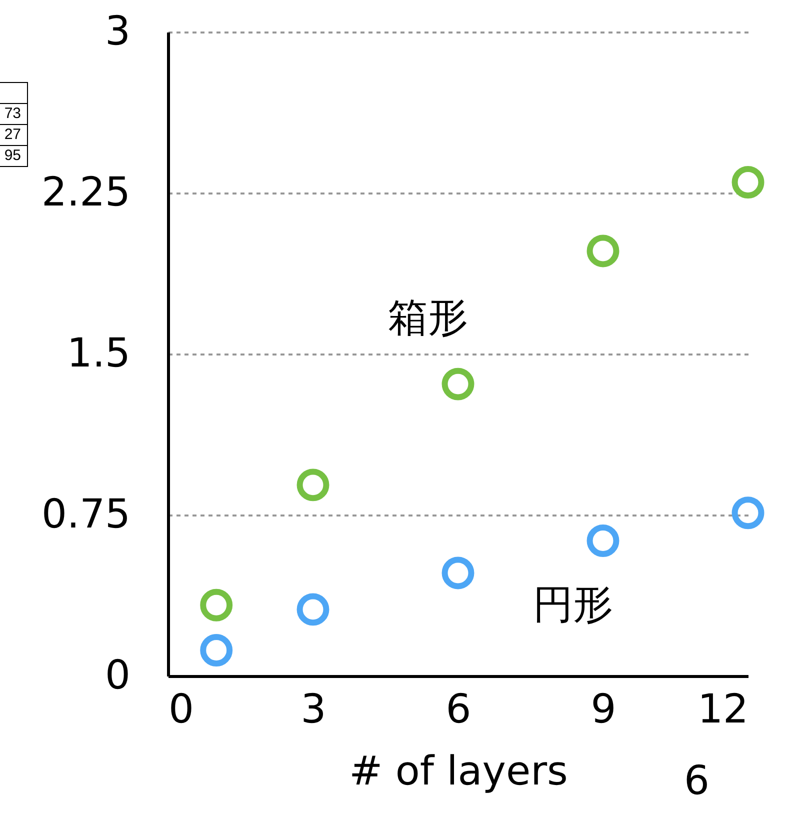 Image resolution: width=799 pixels, height=818 pixels. I want to click on y-tick-label: 3, so click(117, 31).